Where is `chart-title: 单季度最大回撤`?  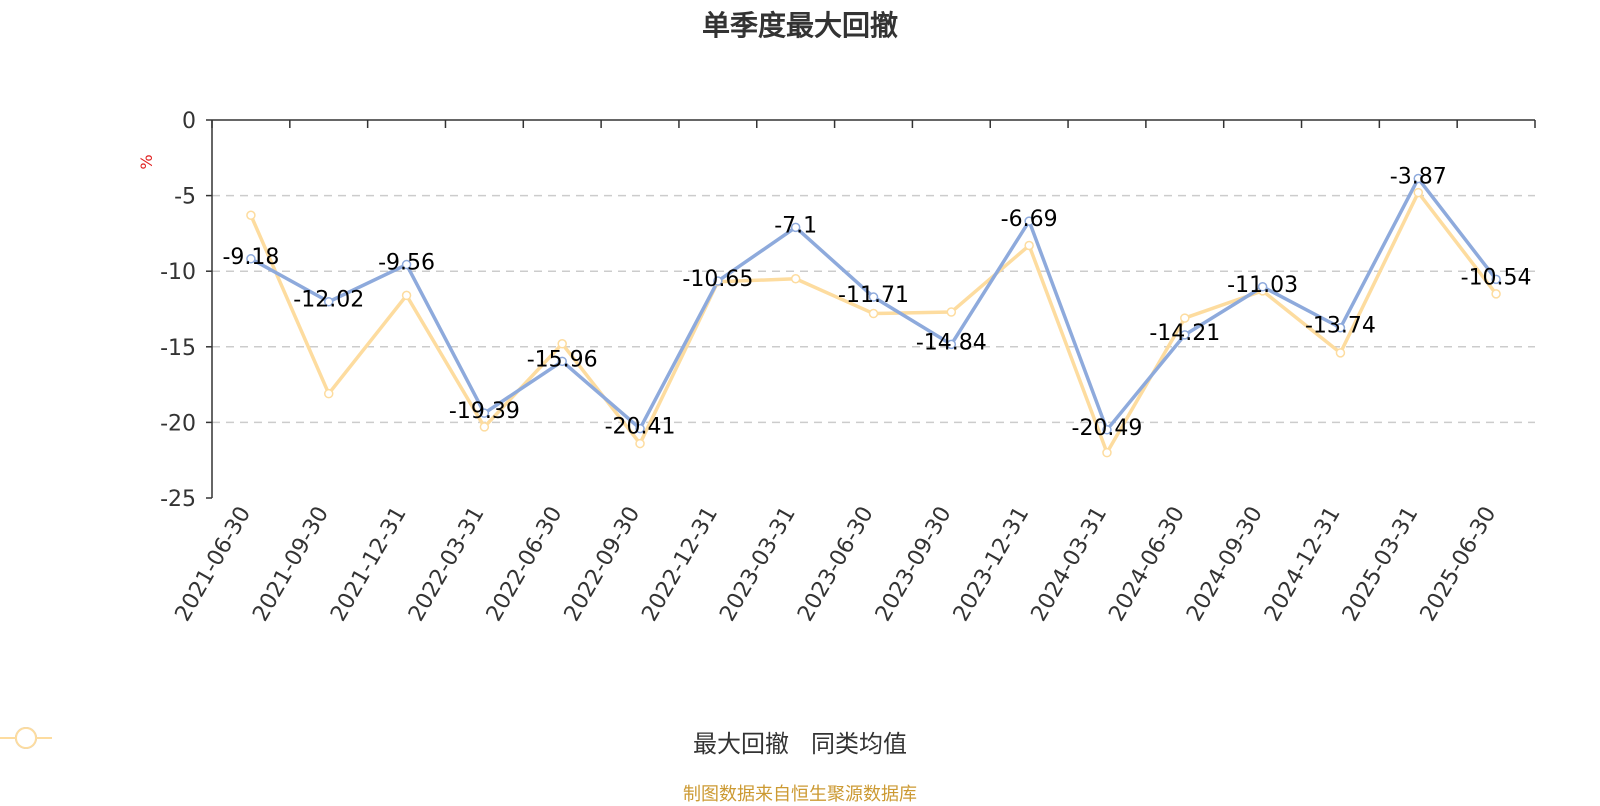
chart-title: 单季度最大回撤 is located at coordinates (799, 25).